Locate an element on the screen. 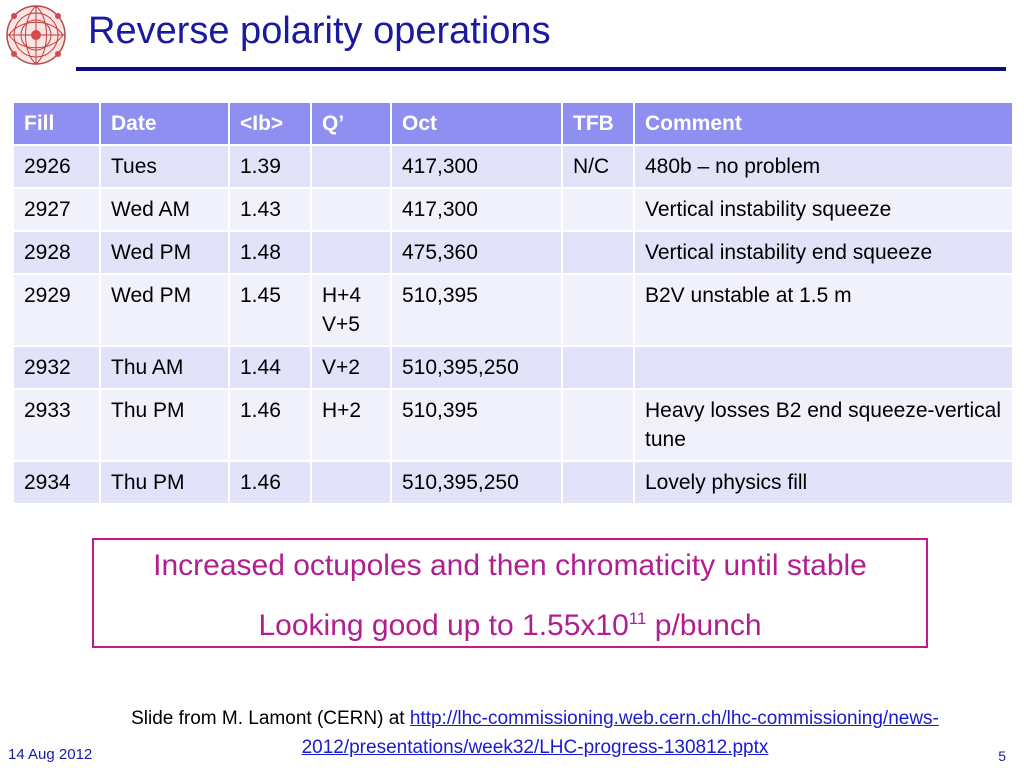 The image size is (1024, 768). cell-oct: 475,360 is located at coordinates (476, 252).